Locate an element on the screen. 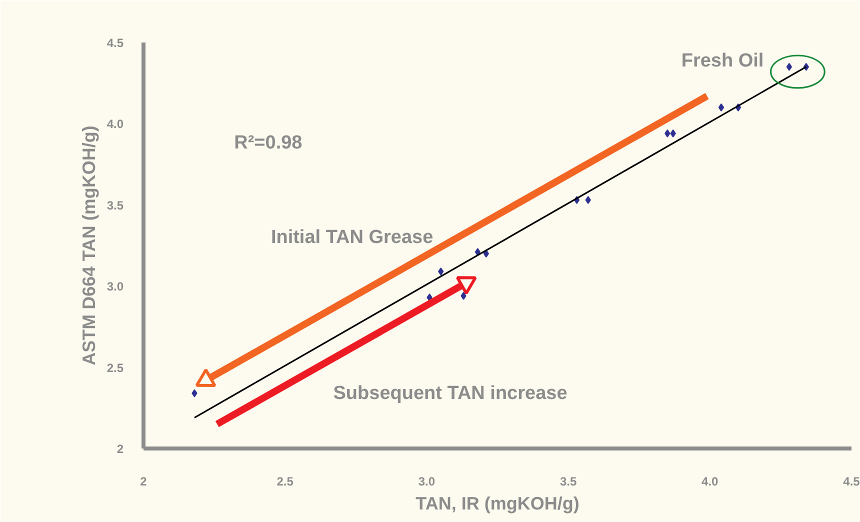  y-axis-title: ASTM D664 TAN (mgKOH/g) is located at coordinates (88, 246).